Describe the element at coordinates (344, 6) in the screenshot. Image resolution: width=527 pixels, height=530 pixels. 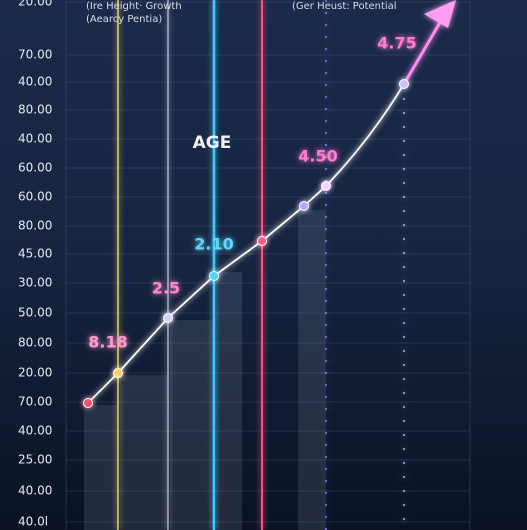
I see `note: (Ger Heust: Potential` at that location.